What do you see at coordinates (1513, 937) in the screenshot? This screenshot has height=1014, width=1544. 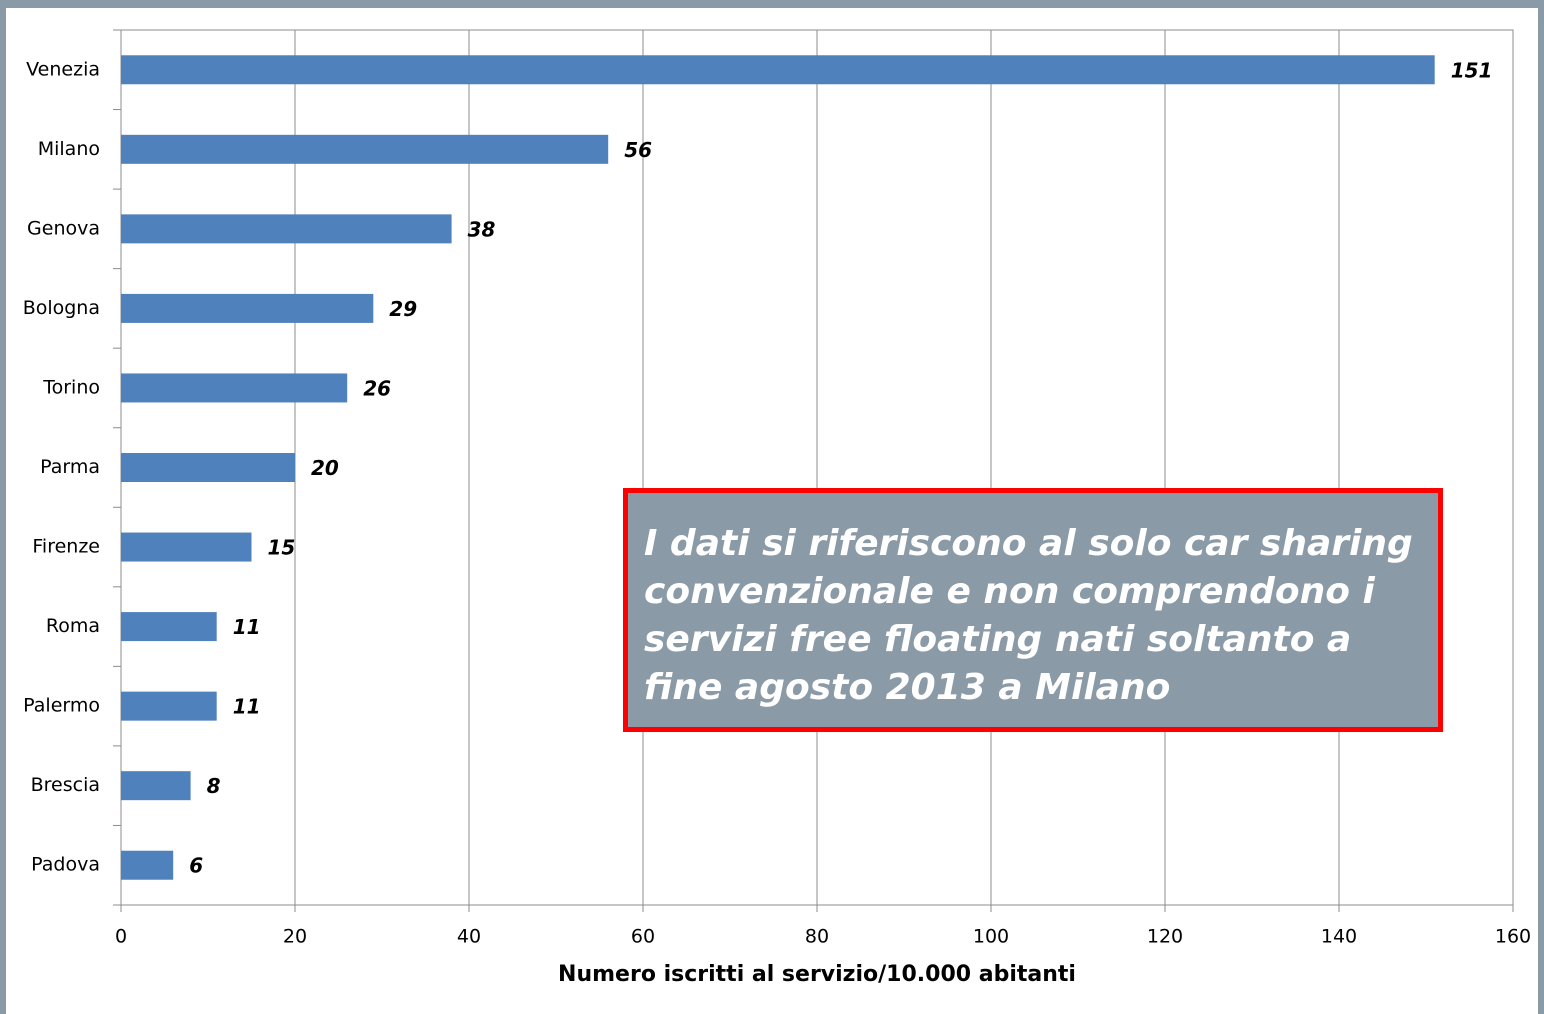 I see `x-tick-label: 160` at bounding box center [1513, 937].